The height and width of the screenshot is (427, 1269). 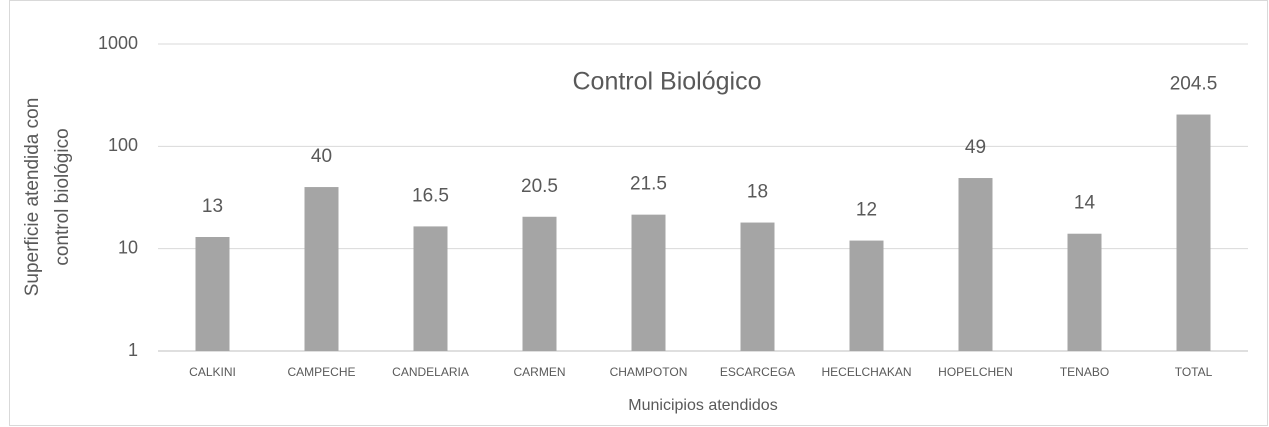 I want to click on x-tick-label: HOPELCHEN, so click(x=975, y=372).